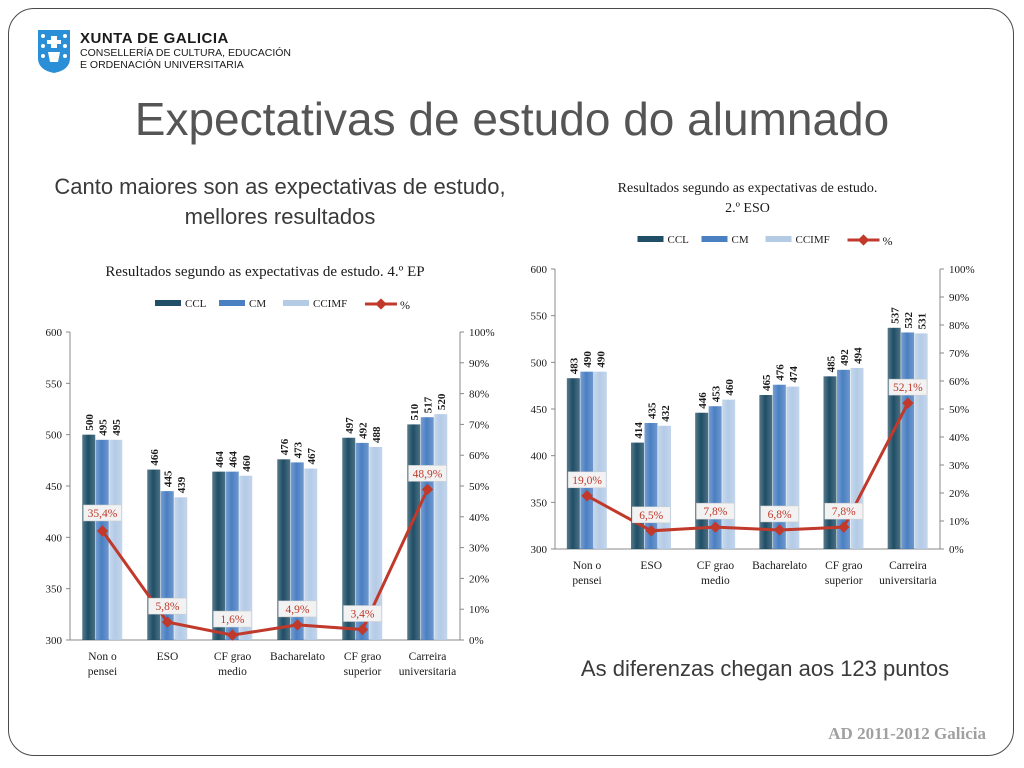  What do you see at coordinates (90, 422) in the screenshot?
I see `bar-label: 500` at bounding box center [90, 422].